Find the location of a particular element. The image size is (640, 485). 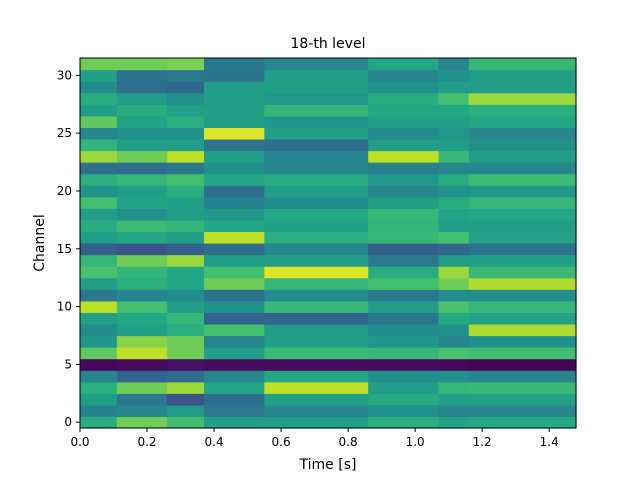

y-tick-label: 20 is located at coordinates (64, 191).